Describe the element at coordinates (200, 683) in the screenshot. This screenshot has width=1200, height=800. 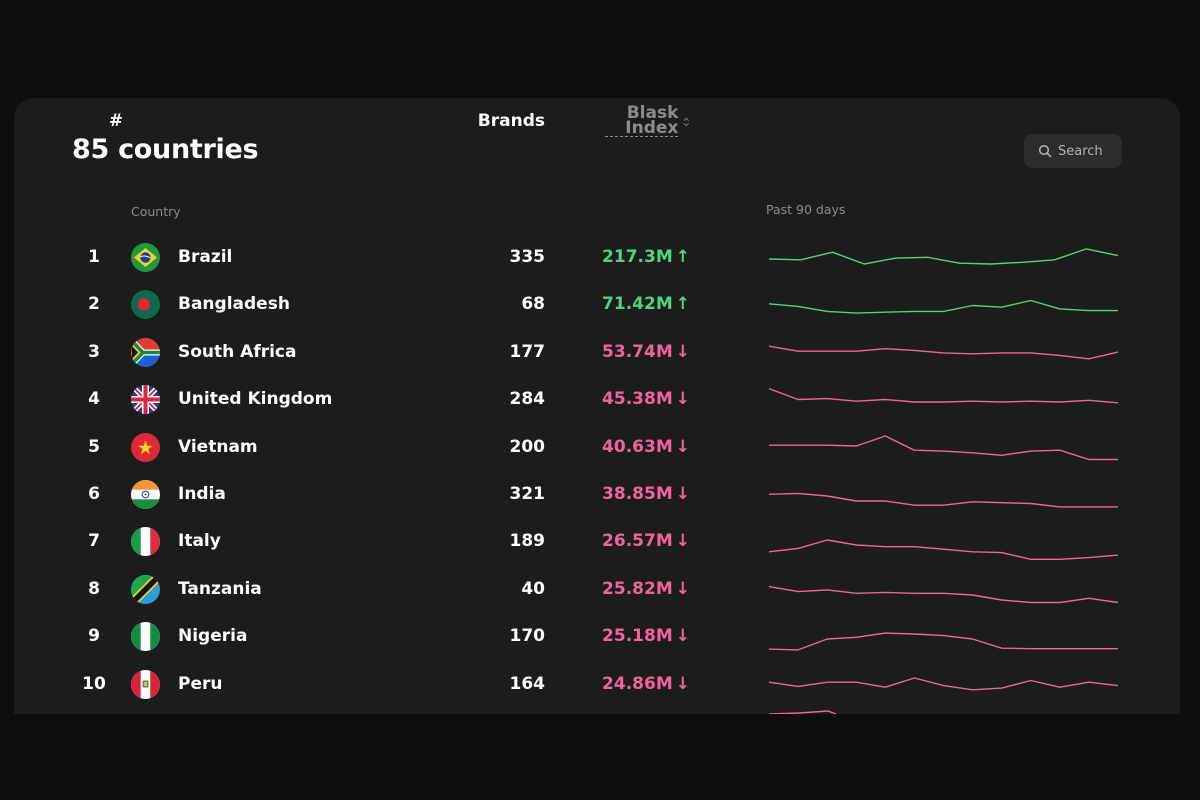
I see `country-name: Peru` at that location.